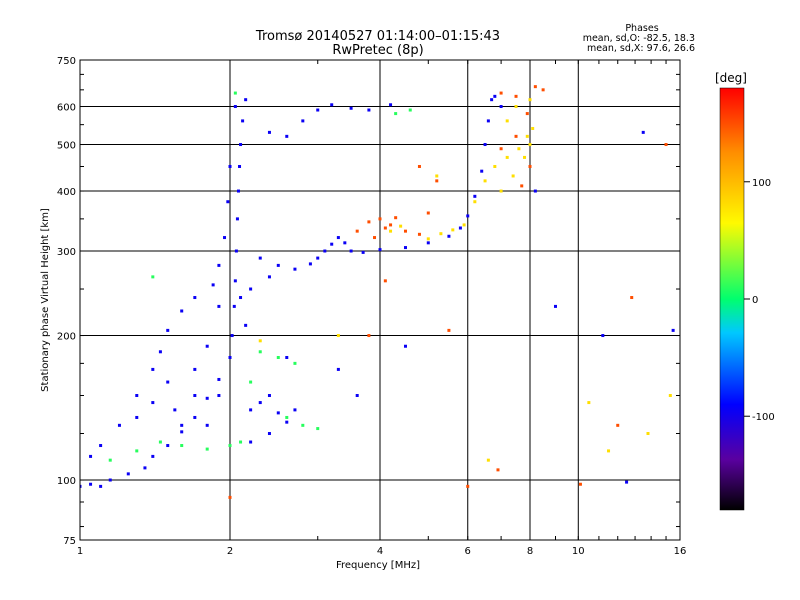 Image resolution: width=800 pixels, height=600 pixels. I want to click on info-title: Phases, so click(641, 28).